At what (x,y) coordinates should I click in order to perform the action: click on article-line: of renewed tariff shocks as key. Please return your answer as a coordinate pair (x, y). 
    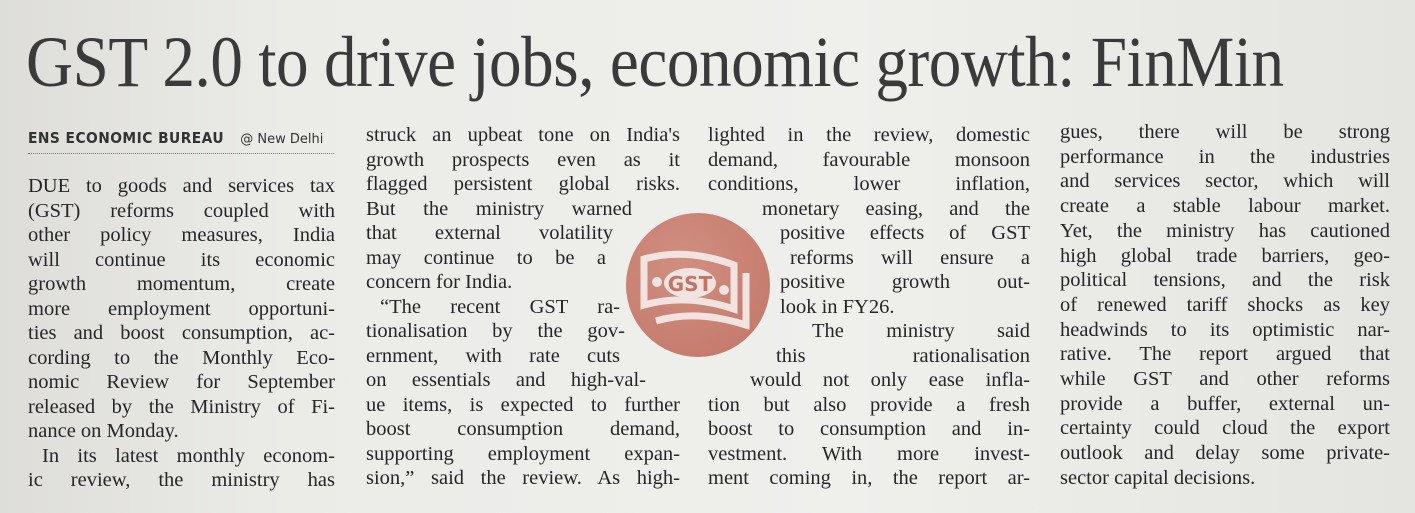
    Looking at the image, I should click on (1225, 304).